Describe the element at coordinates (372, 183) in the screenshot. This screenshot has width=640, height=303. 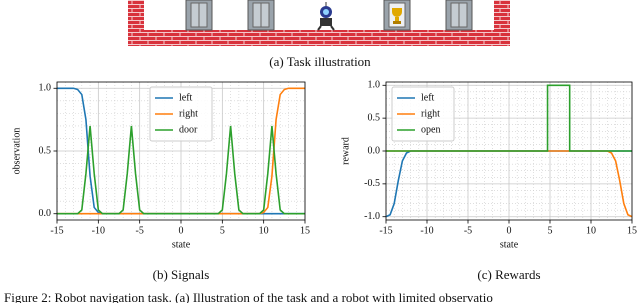
I see `y-tick-label: -0.5` at that location.